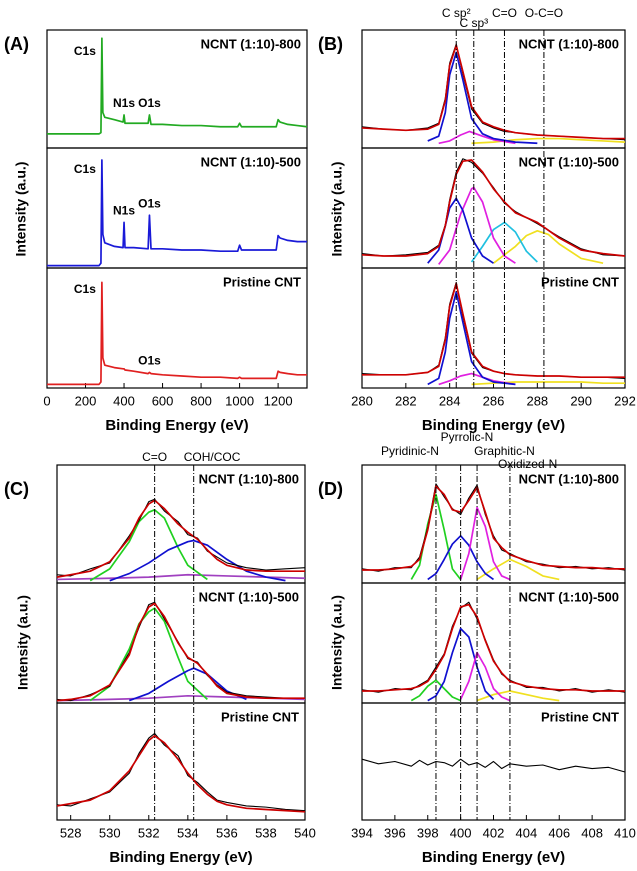 This screenshot has height=871, width=637. What do you see at coordinates (227, 832) in the screenshot?
I see `x-tick-label: 536` at bounding box center [227, 832].